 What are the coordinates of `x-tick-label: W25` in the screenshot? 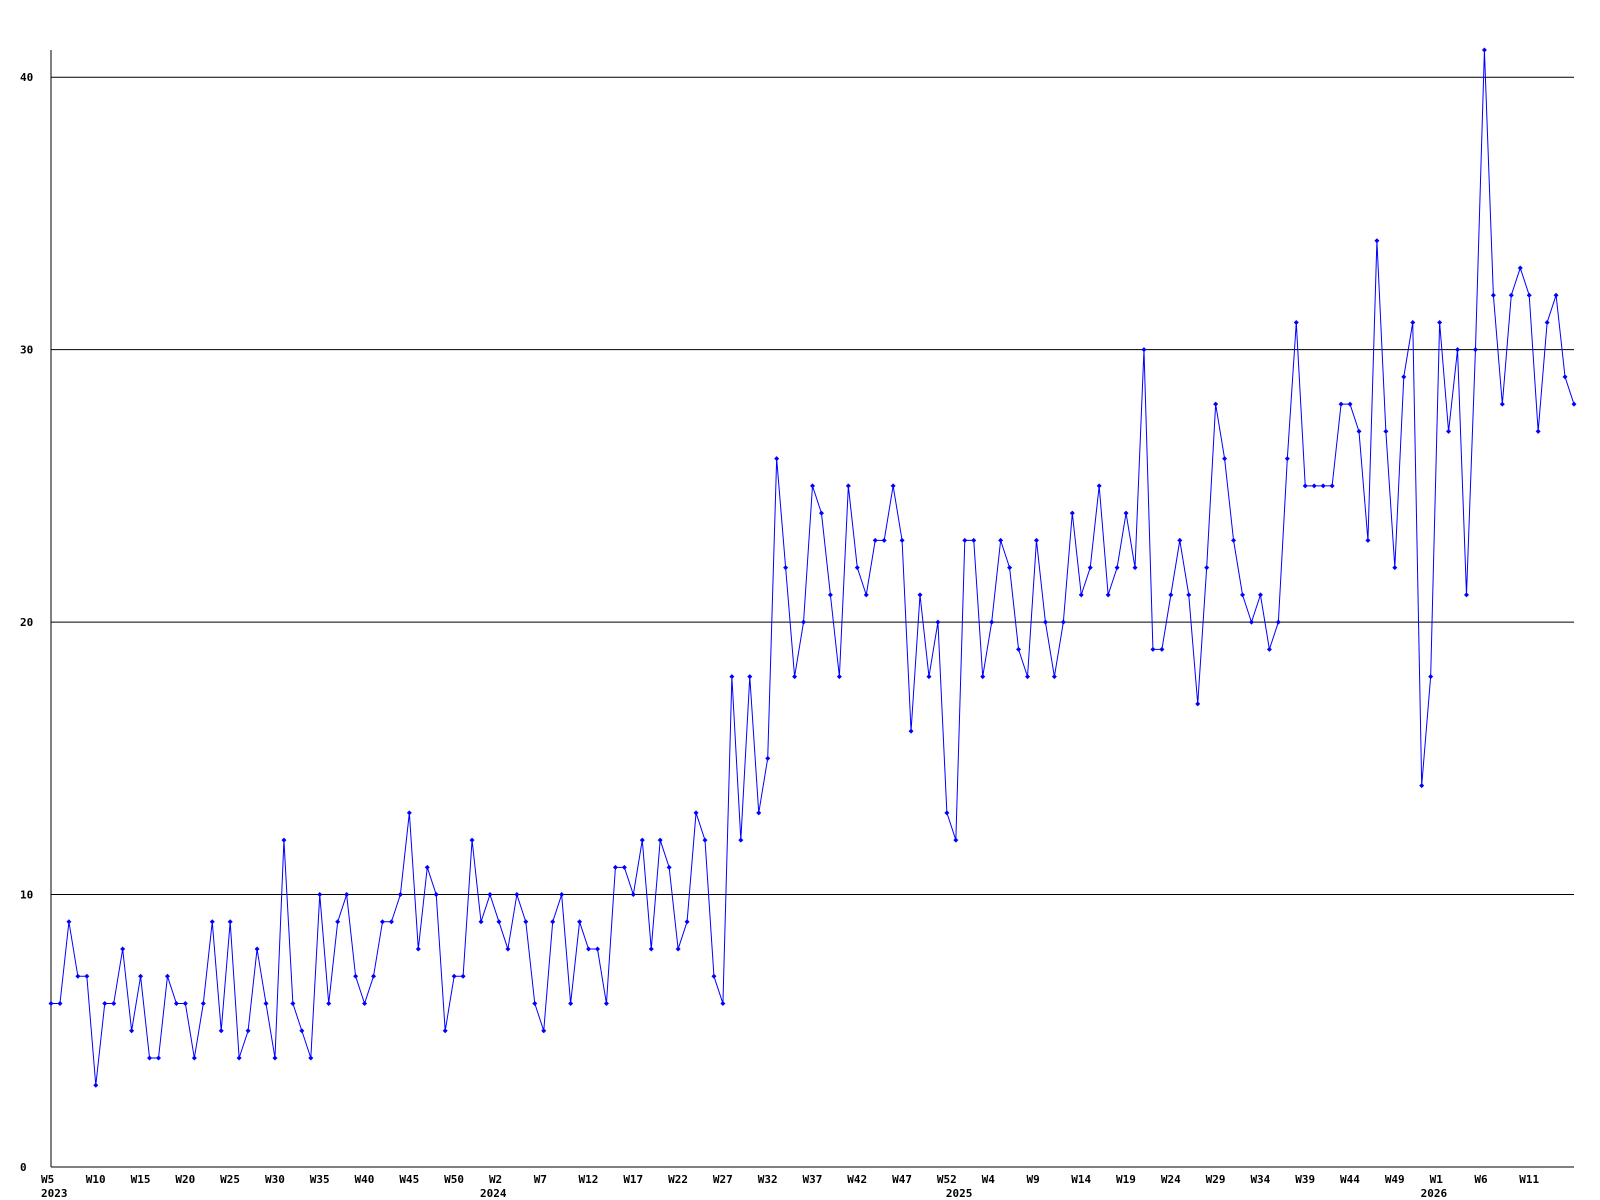 It's located at (230, 1179).